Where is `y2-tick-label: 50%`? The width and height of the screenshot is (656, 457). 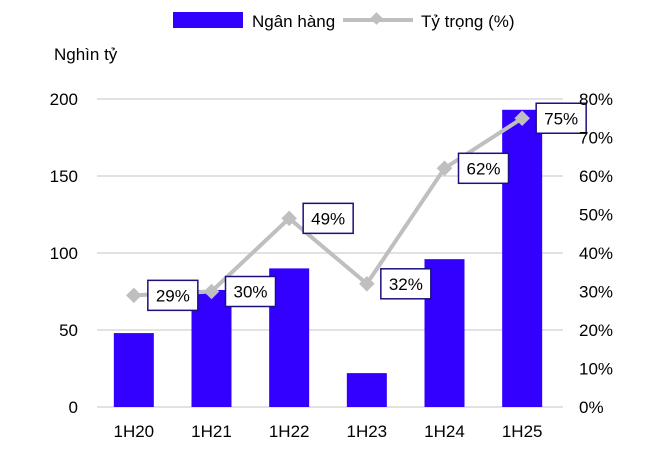 y2-tick-label: 50% is located at coordinates (596, 215).